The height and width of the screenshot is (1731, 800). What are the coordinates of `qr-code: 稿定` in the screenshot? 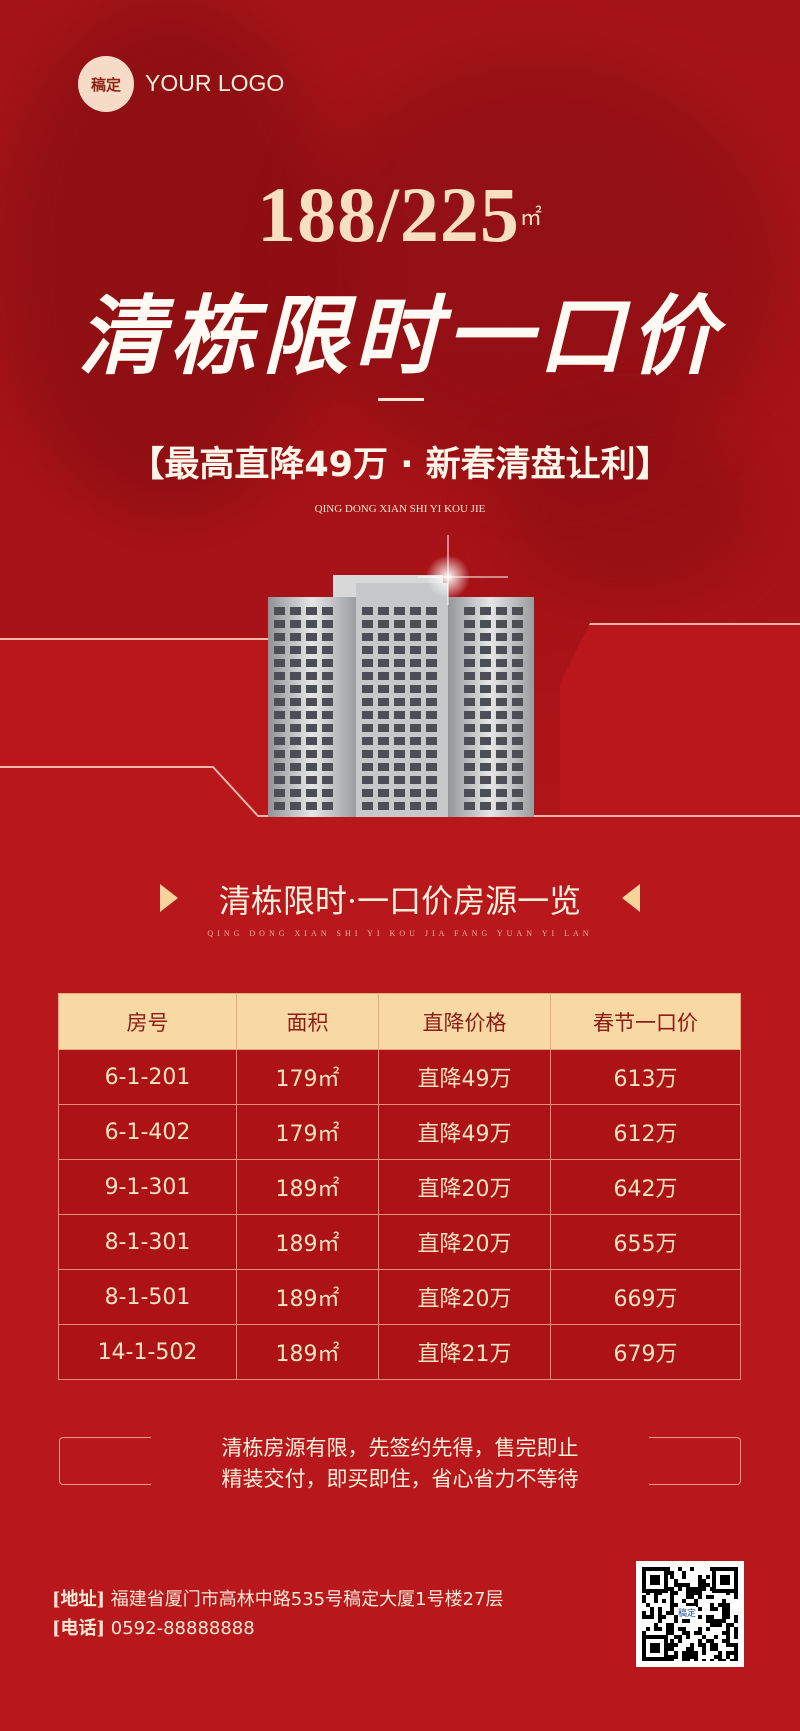 It's located at (690, 1614).